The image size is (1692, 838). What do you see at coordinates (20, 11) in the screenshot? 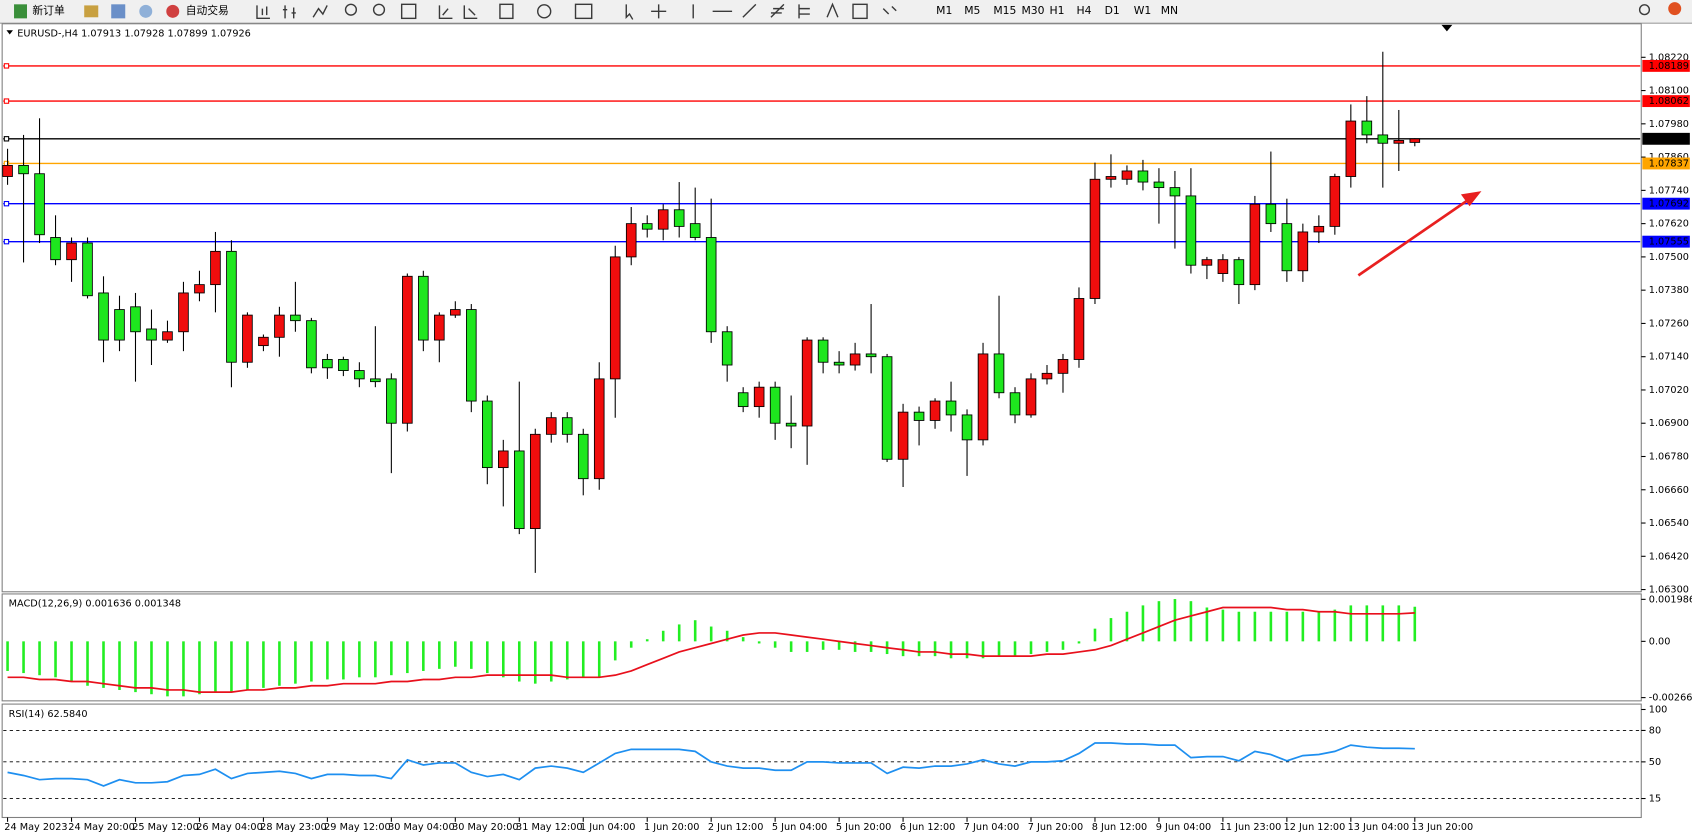
I see `new-order-icon` at bounding box center [20, 11].